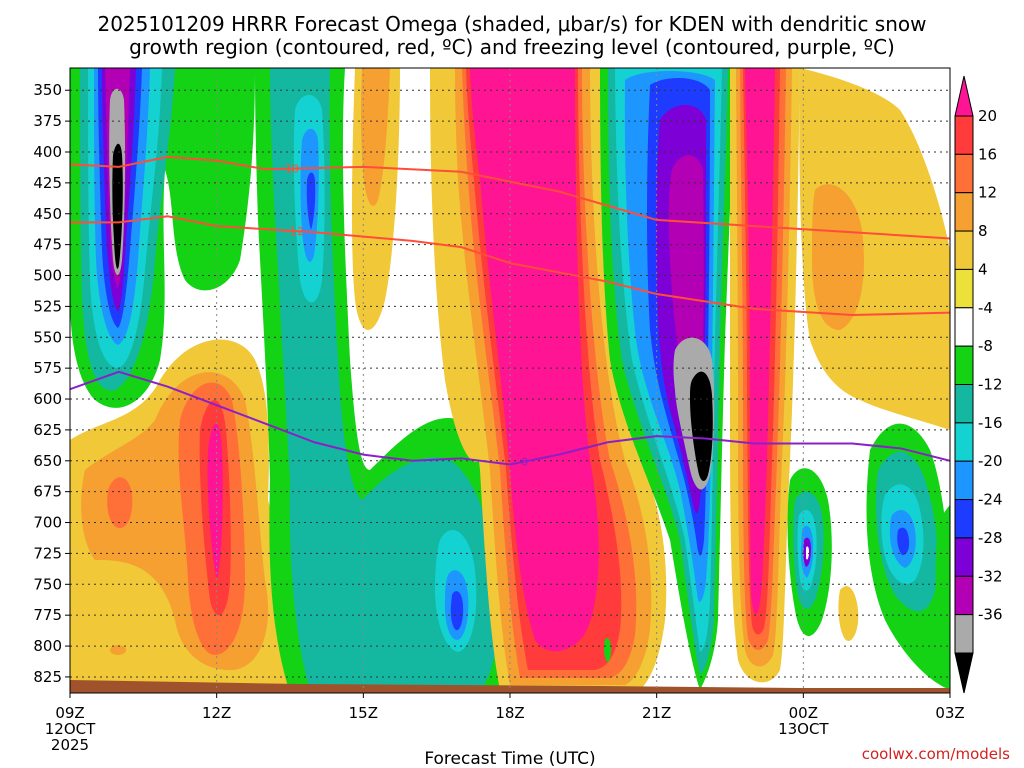  Describe the element at coordinates (936, 754) in the screenshot. I see `credit-text: coolwx.com/models` at that location.